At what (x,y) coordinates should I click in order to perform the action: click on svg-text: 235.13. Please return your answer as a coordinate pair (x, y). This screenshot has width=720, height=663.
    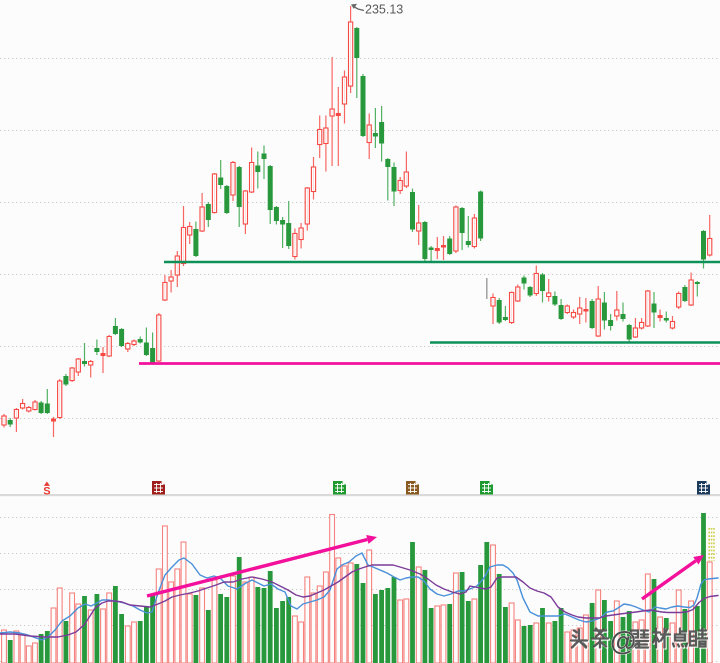
    Looking at the image, I should click on (384, 10).